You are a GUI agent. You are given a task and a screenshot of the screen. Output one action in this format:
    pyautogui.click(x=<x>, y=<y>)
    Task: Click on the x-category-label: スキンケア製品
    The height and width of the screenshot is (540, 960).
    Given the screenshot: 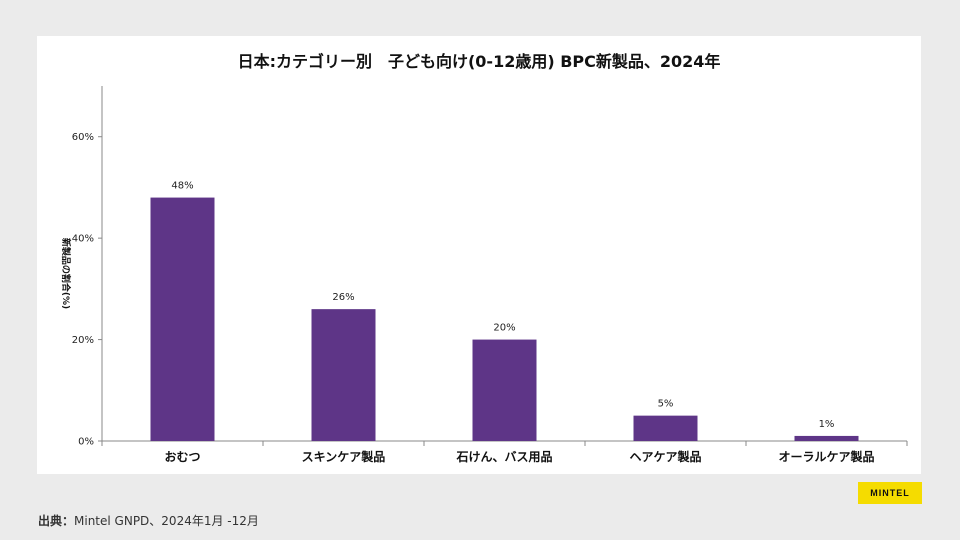 What is the action you would take?
    pyautogui.click(x=344, y=456)
    